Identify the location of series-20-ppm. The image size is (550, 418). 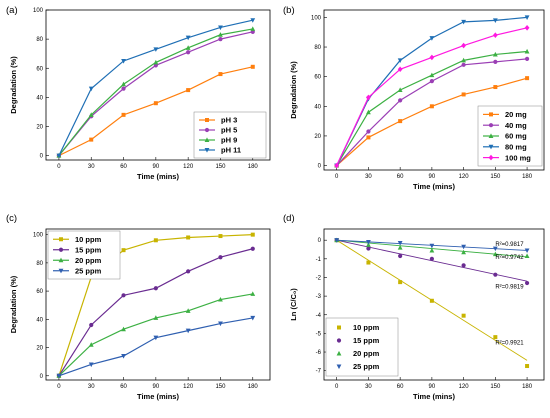
(156, 334).